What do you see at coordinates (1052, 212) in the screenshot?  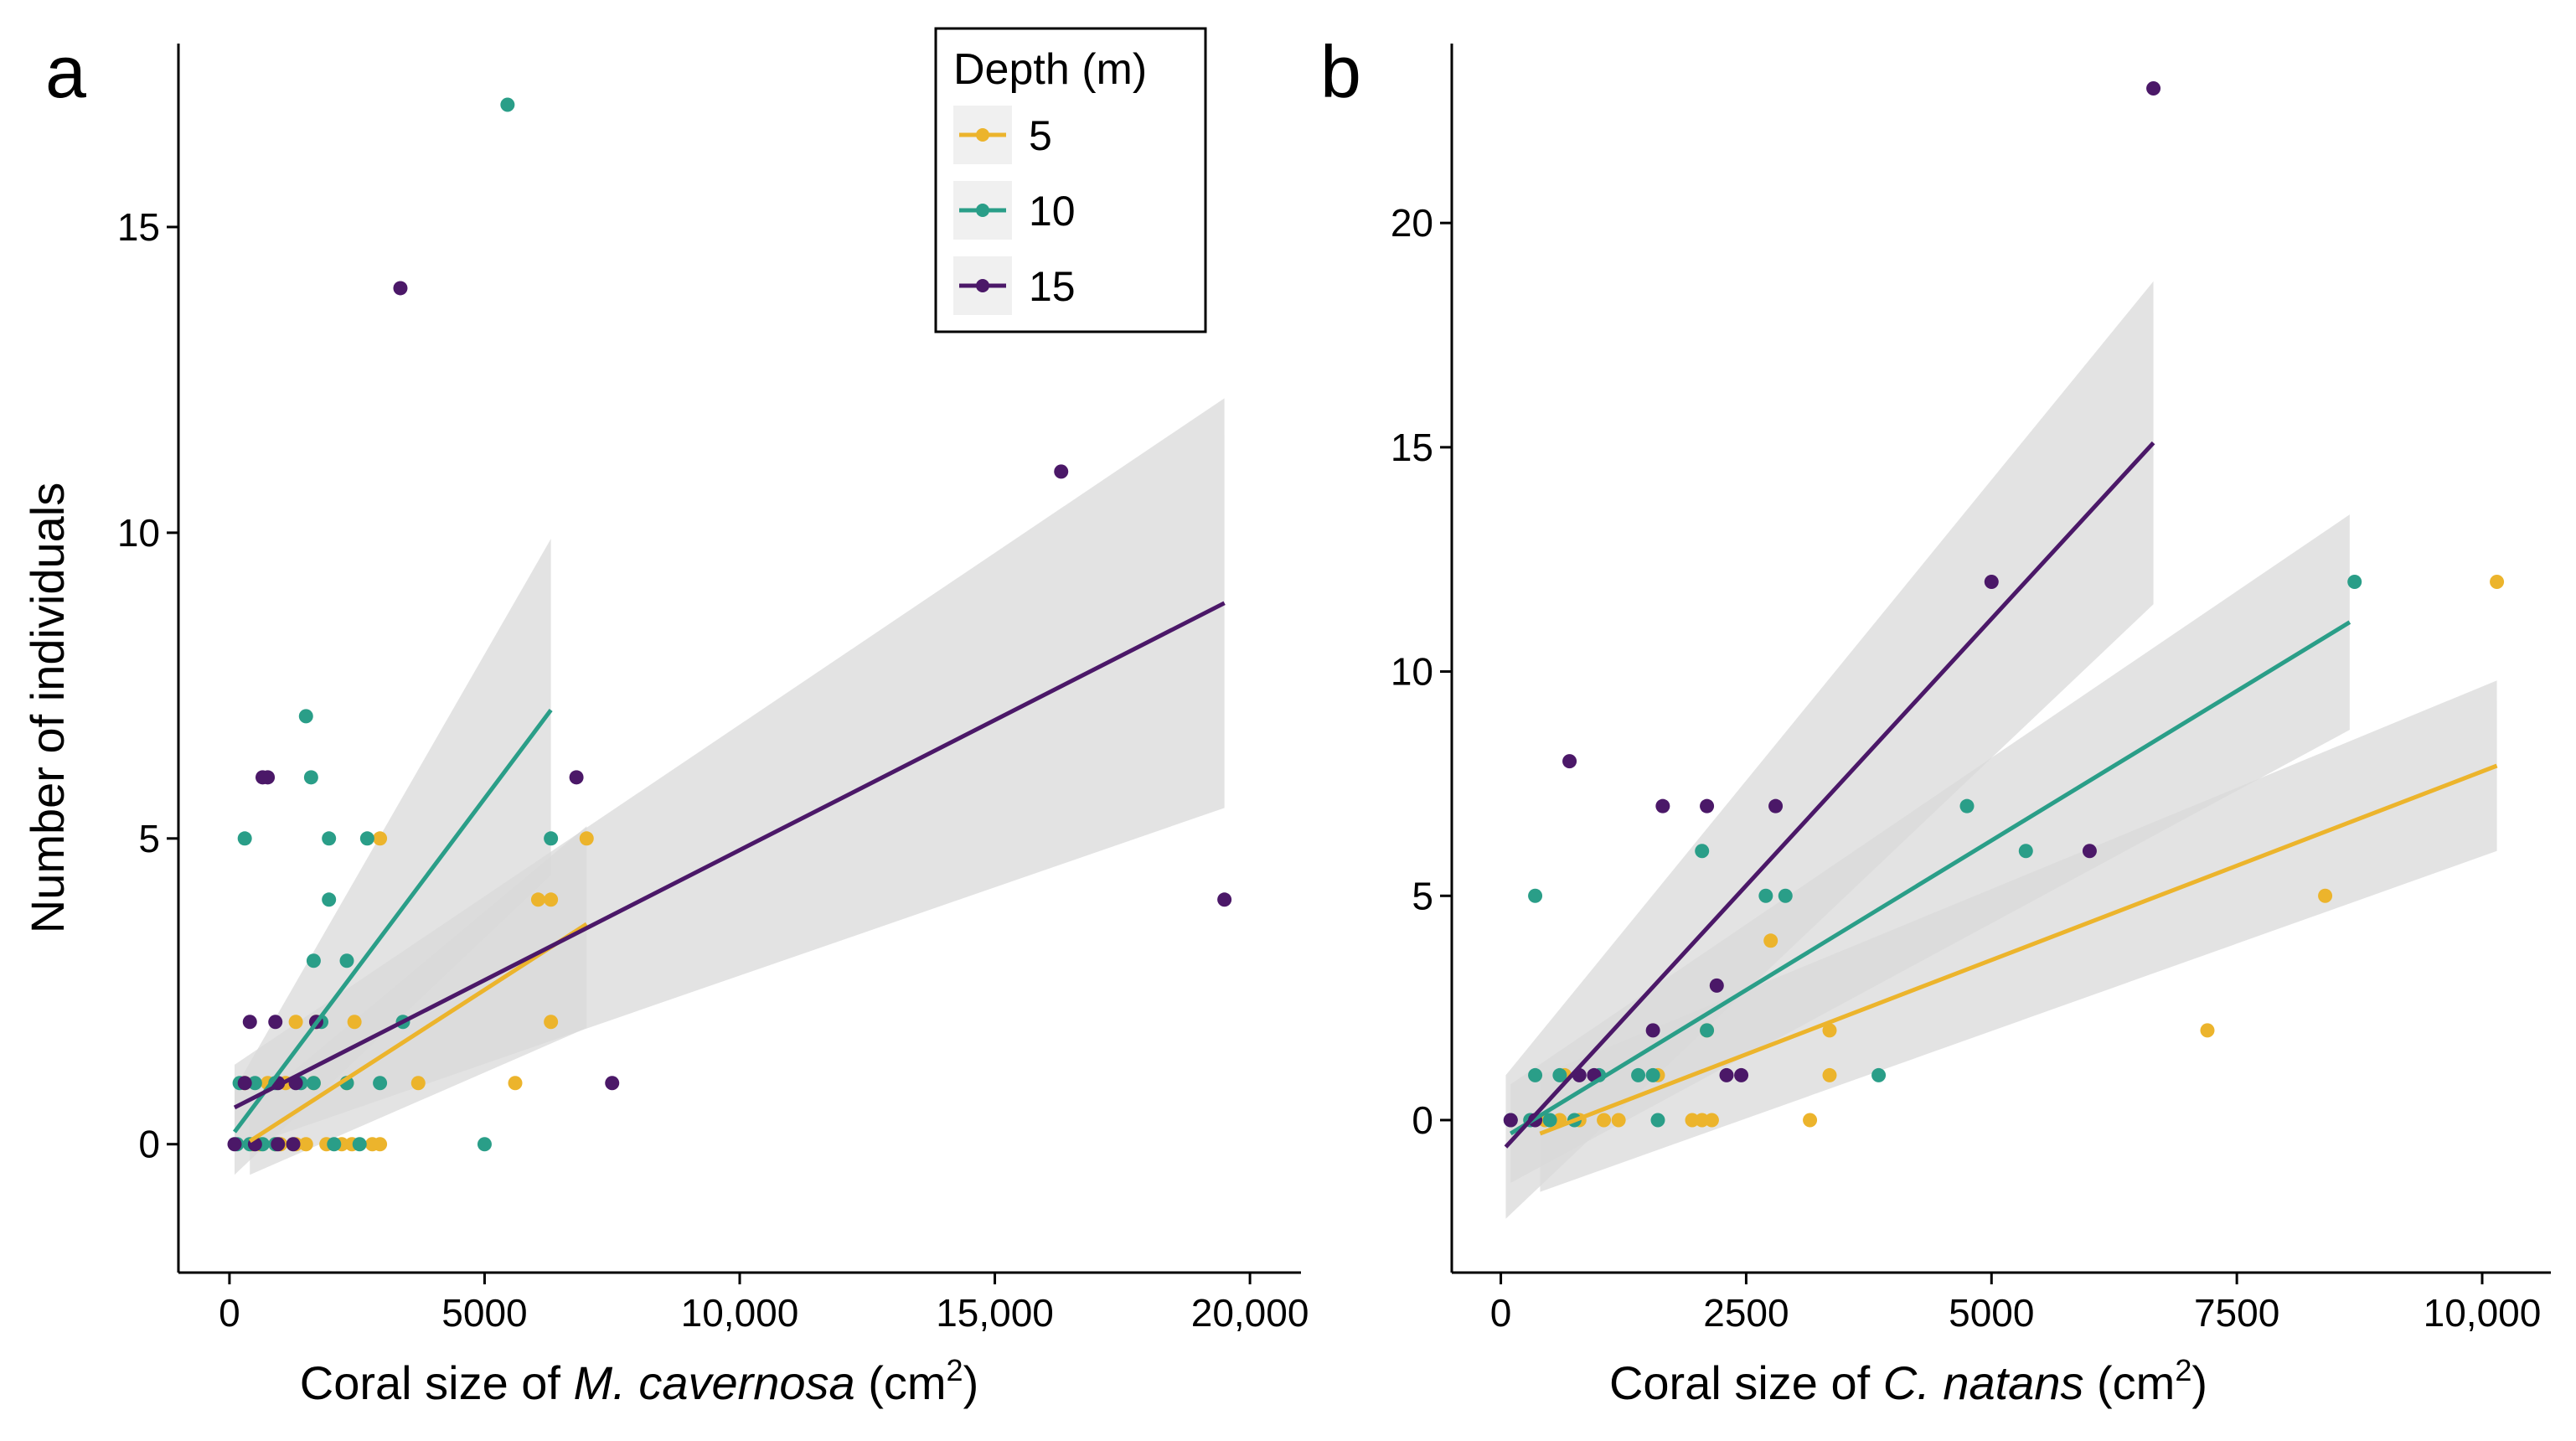 I see `legend-label-10: 10` at bounding box center [1052, 212].